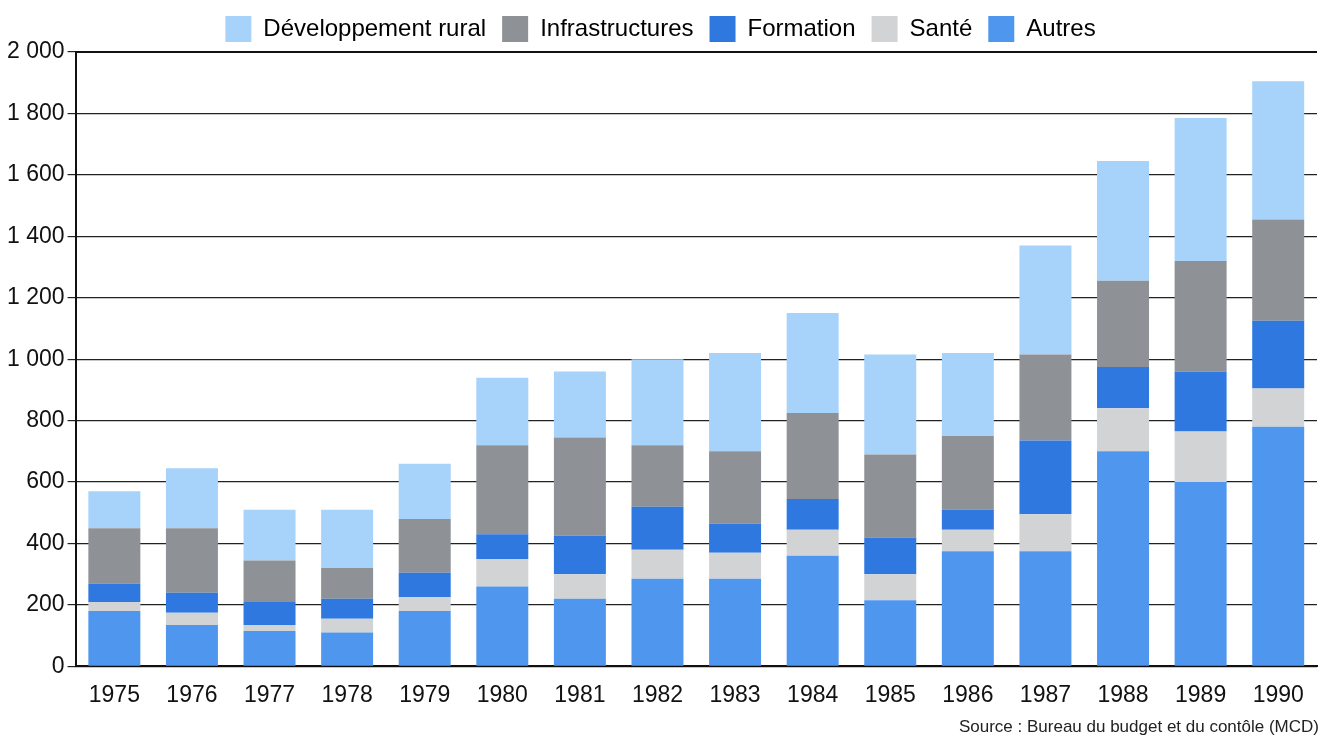 The width and height of the screenshot is (1337, 741). What do you see at coordinates (35, 173) in the screenshot?
I see `y-tick-label: 1 600` at bounding box center [35, 173].